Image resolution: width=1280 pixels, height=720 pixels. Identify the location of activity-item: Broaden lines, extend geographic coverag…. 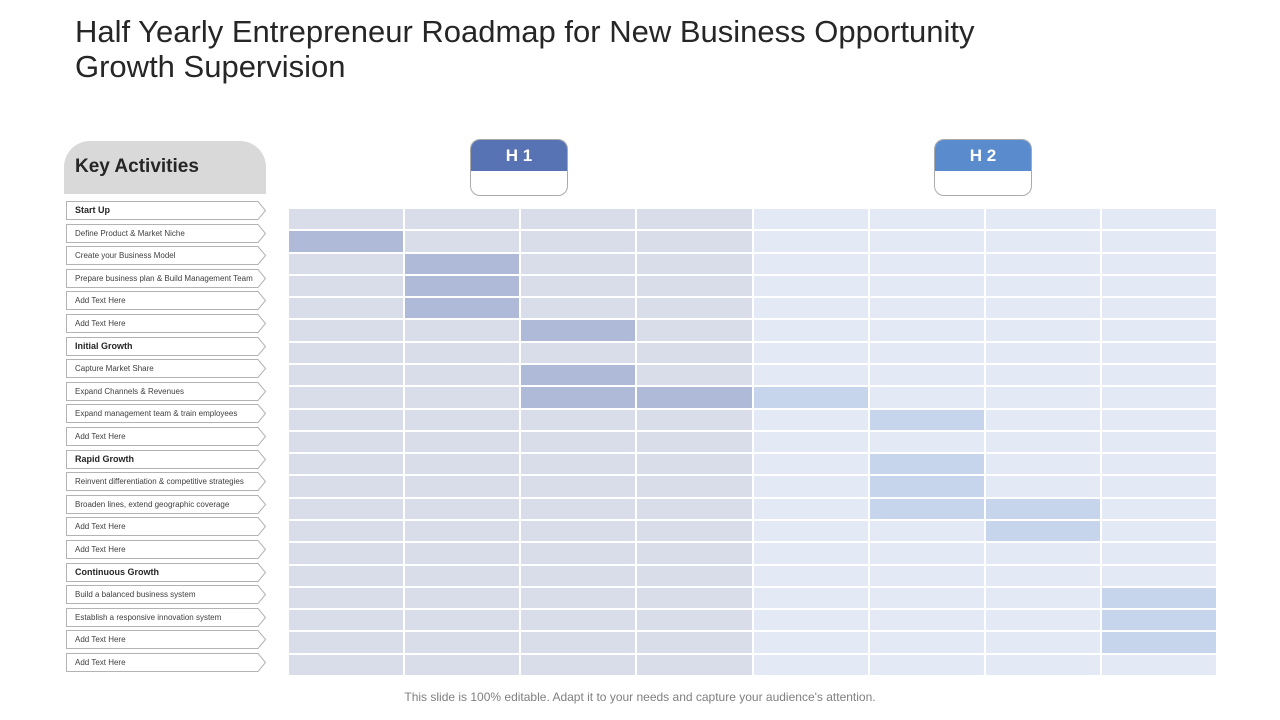
(166, 504).